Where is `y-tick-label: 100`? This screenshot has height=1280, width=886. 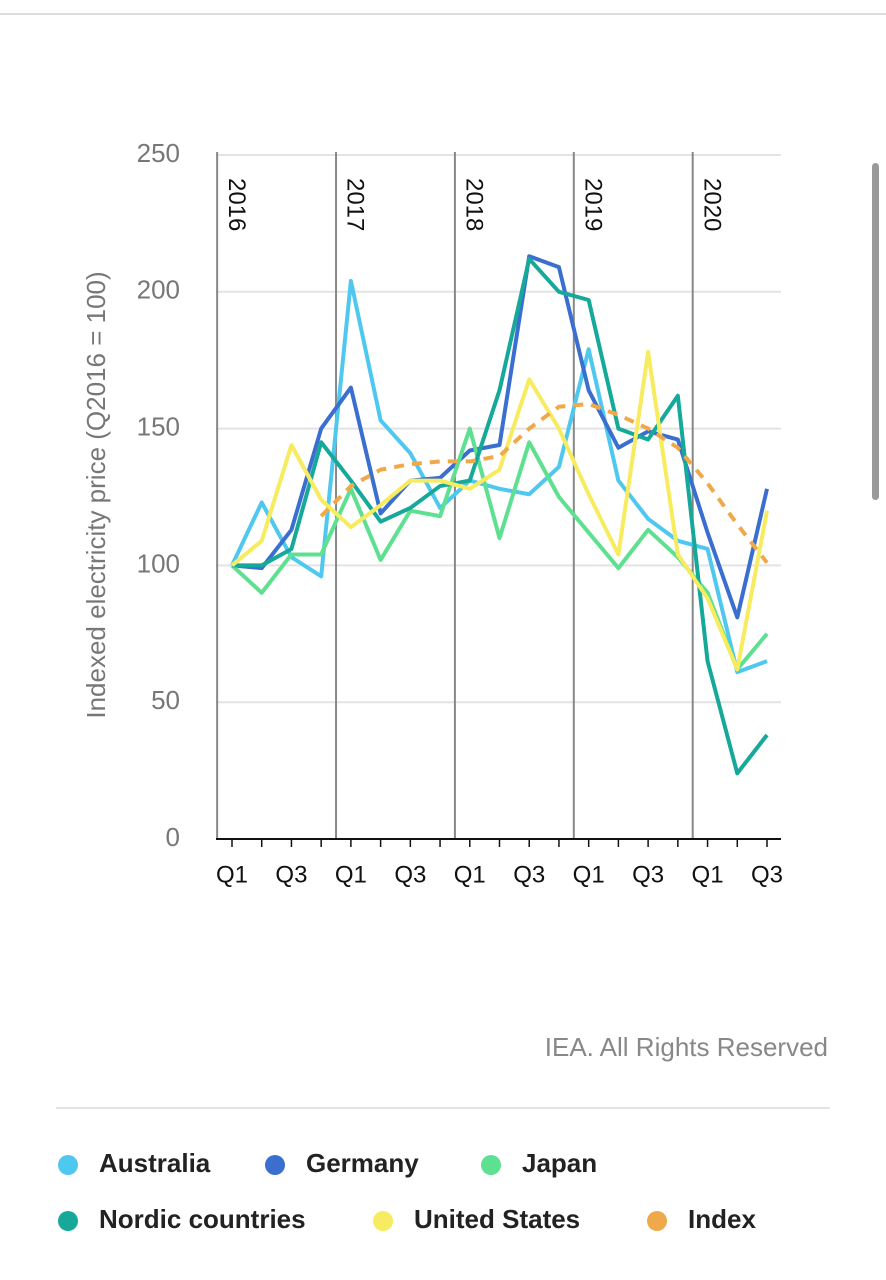 y-tick-label: 100 is located at coordinates (158, 563).